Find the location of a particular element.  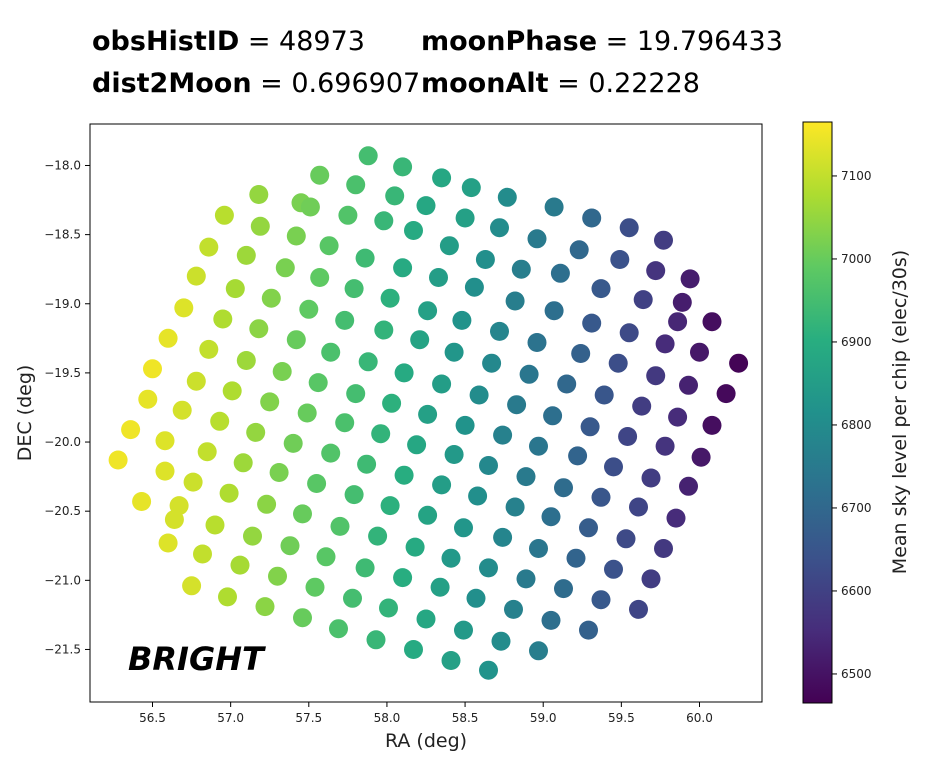

colorbar is located at coordinates (817, 412).